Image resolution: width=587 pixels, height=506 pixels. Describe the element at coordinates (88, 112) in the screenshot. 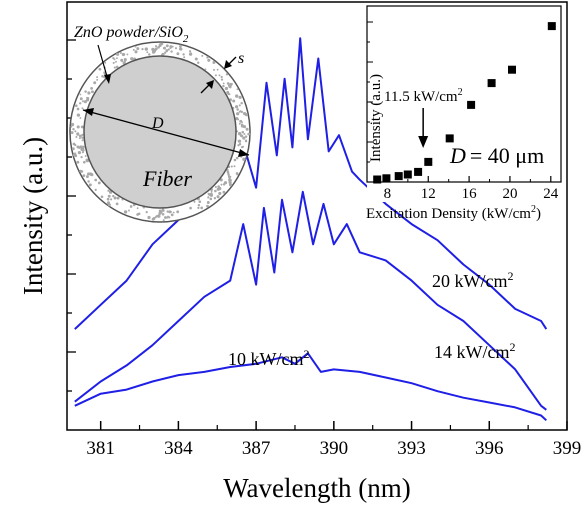

I see `diameter-arrowhead-left` at that location.